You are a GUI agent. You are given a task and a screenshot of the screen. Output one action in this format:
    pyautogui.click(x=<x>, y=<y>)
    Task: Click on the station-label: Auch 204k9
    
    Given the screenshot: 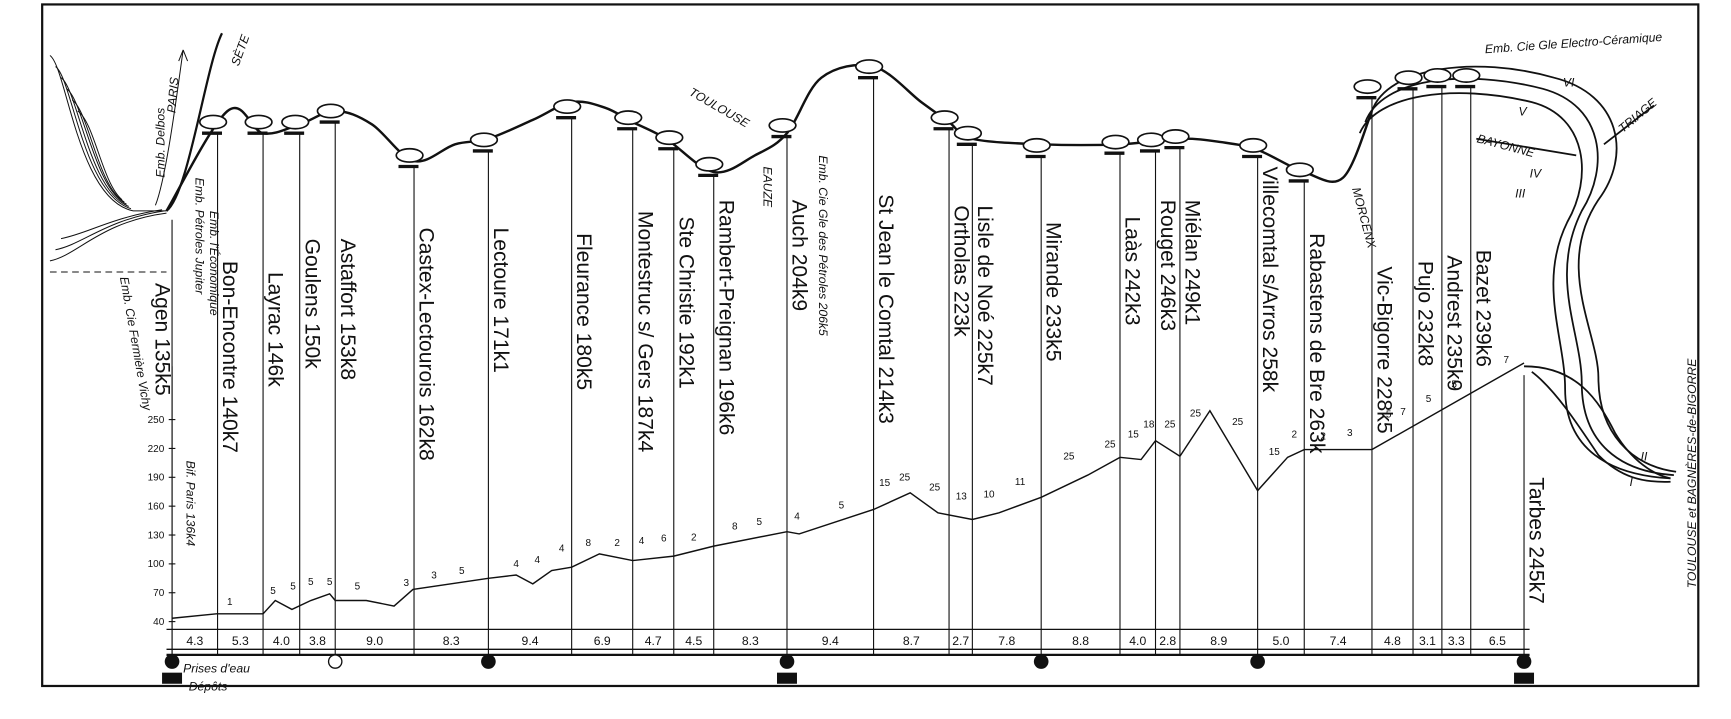 What is the action you would take?
    pyautogui.click(x=799, y=255)
    